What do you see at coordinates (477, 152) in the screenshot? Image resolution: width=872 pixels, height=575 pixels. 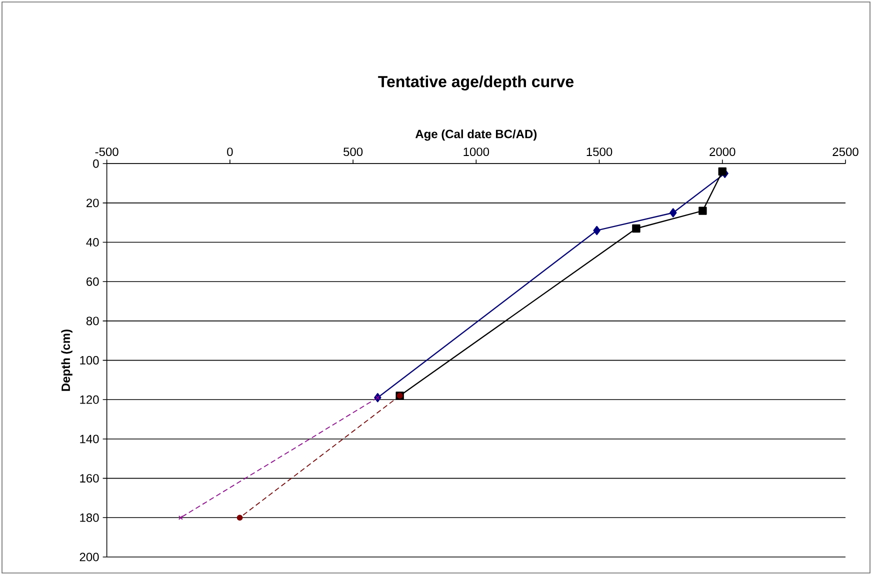 I see `x-tick-label: 1000` at bounding box center [477, 152].